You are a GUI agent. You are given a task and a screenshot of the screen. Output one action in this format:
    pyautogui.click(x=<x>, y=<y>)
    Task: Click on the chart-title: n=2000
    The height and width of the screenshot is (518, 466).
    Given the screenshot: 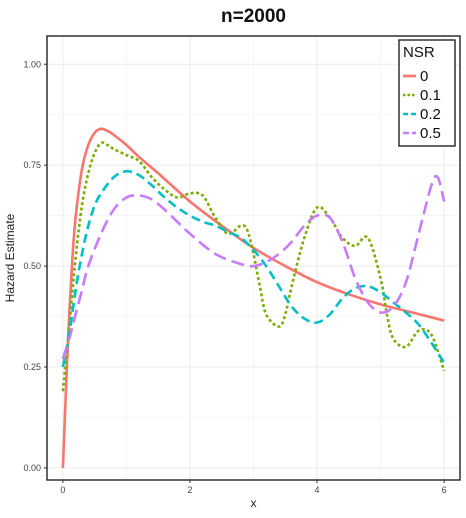 What is the action you would take?
    pyautogui.click(x=253, y=16)
    